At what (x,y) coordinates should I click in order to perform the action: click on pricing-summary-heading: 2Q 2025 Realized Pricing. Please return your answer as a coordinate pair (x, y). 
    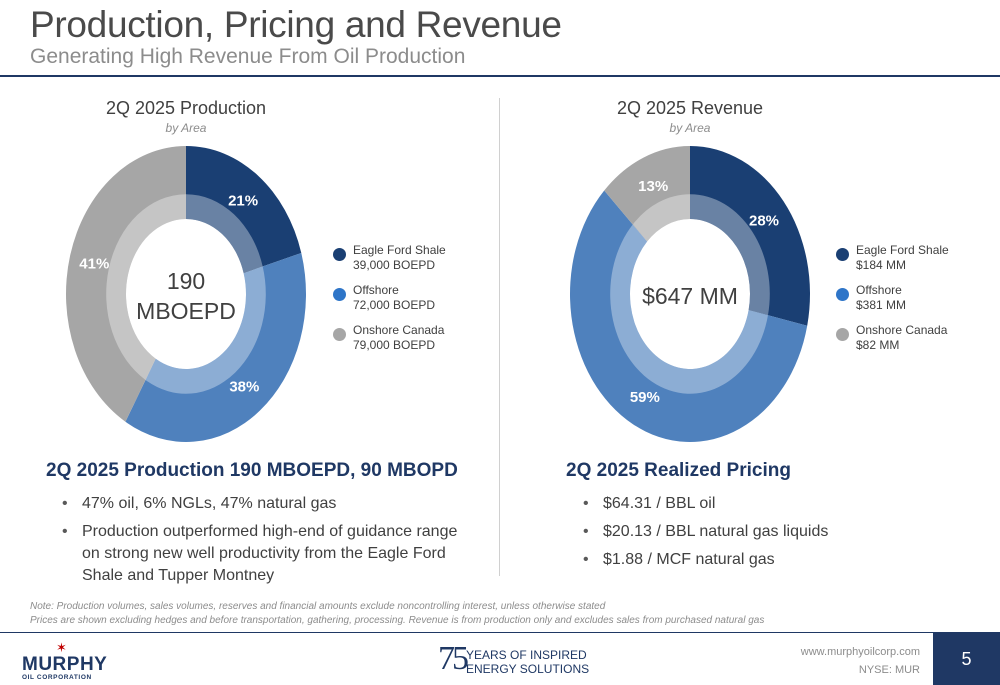
    Looking at the image, I should click on (678, 470).